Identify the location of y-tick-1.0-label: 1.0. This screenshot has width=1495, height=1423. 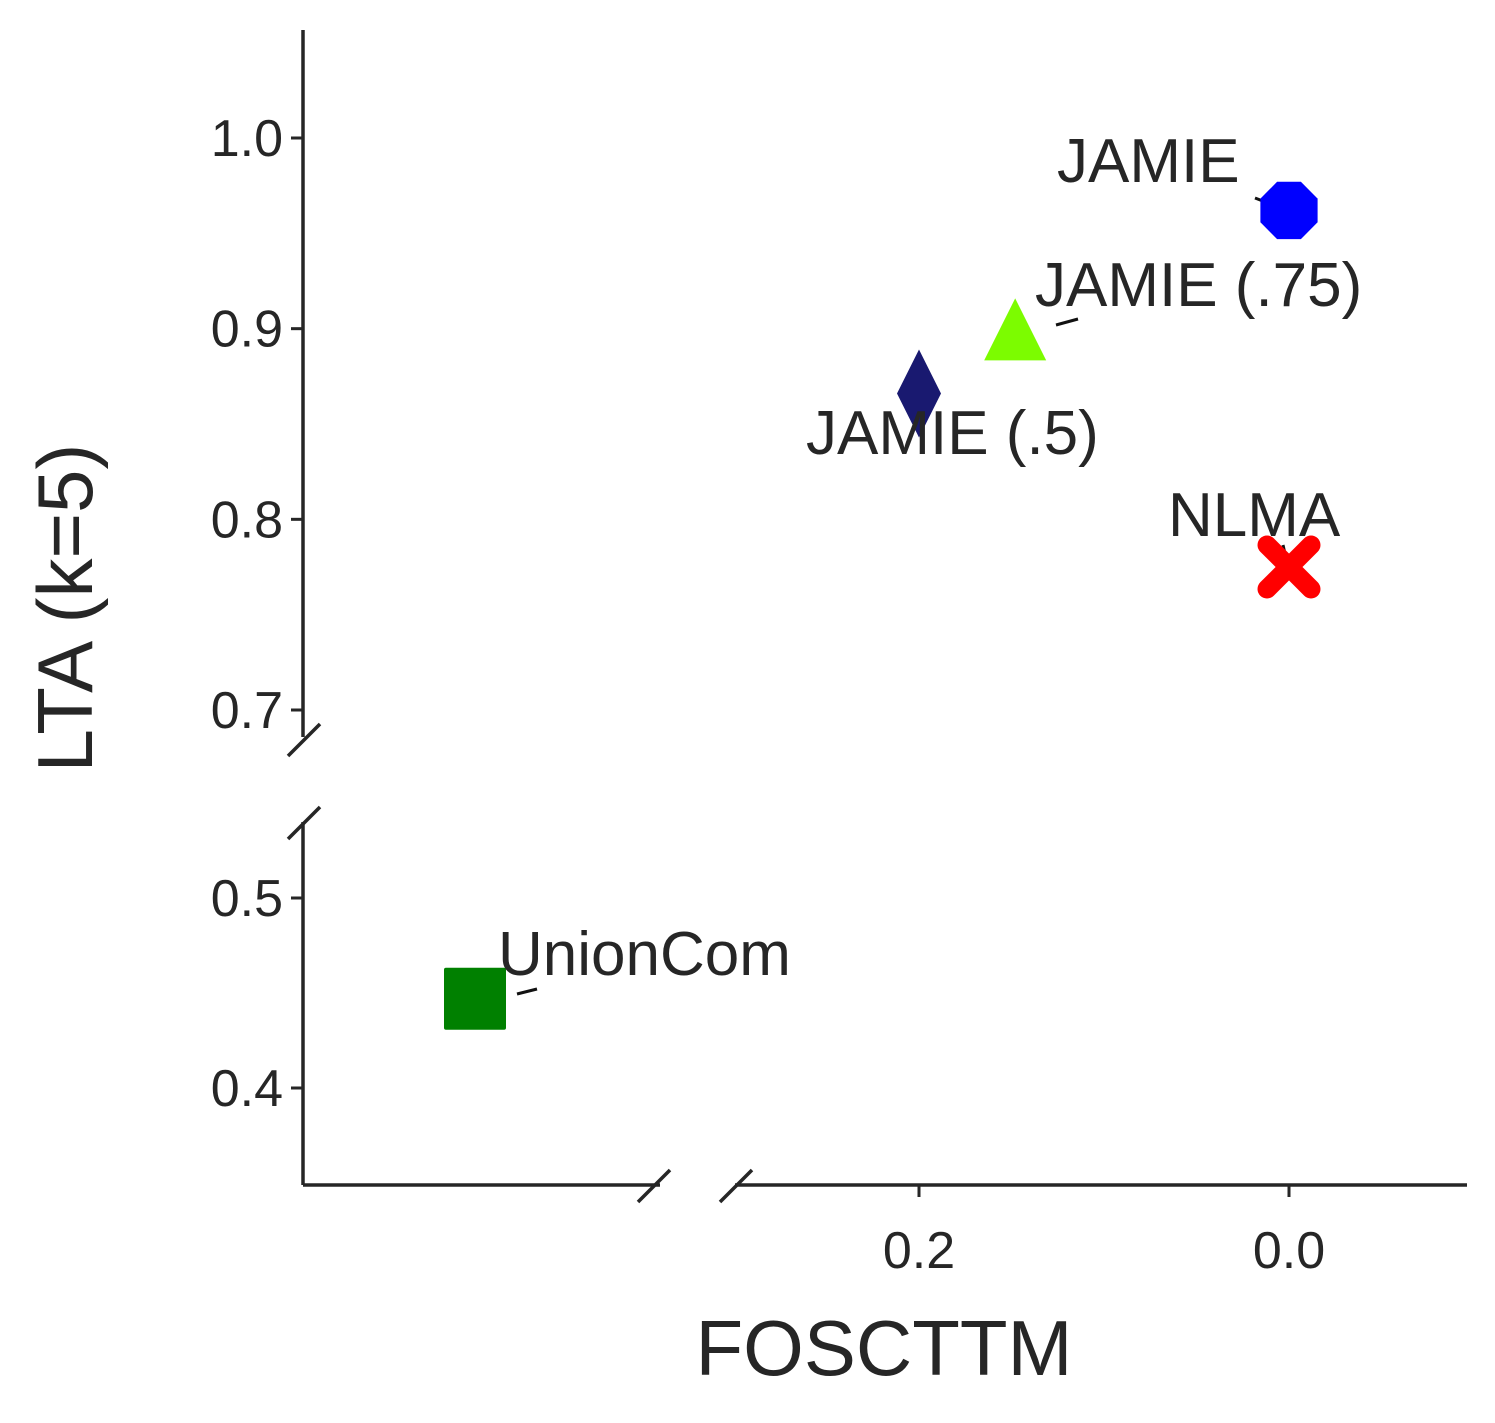
(247, 139).